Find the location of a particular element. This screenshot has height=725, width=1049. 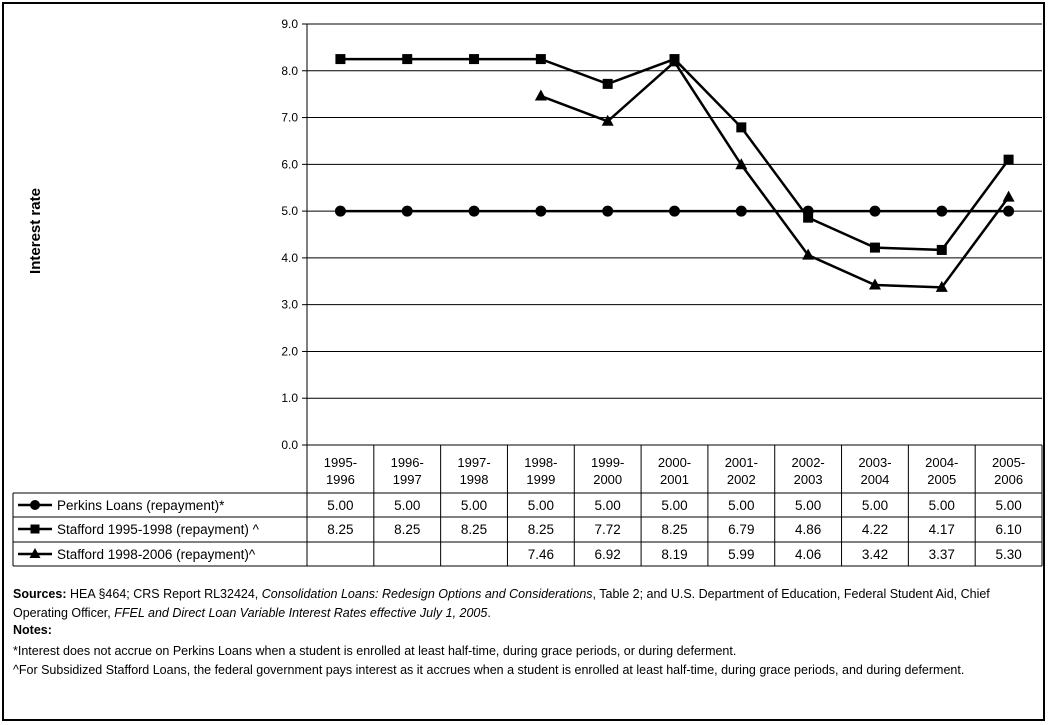

x-tick-label: 2000-2001 is located at coordinates (674, 471).